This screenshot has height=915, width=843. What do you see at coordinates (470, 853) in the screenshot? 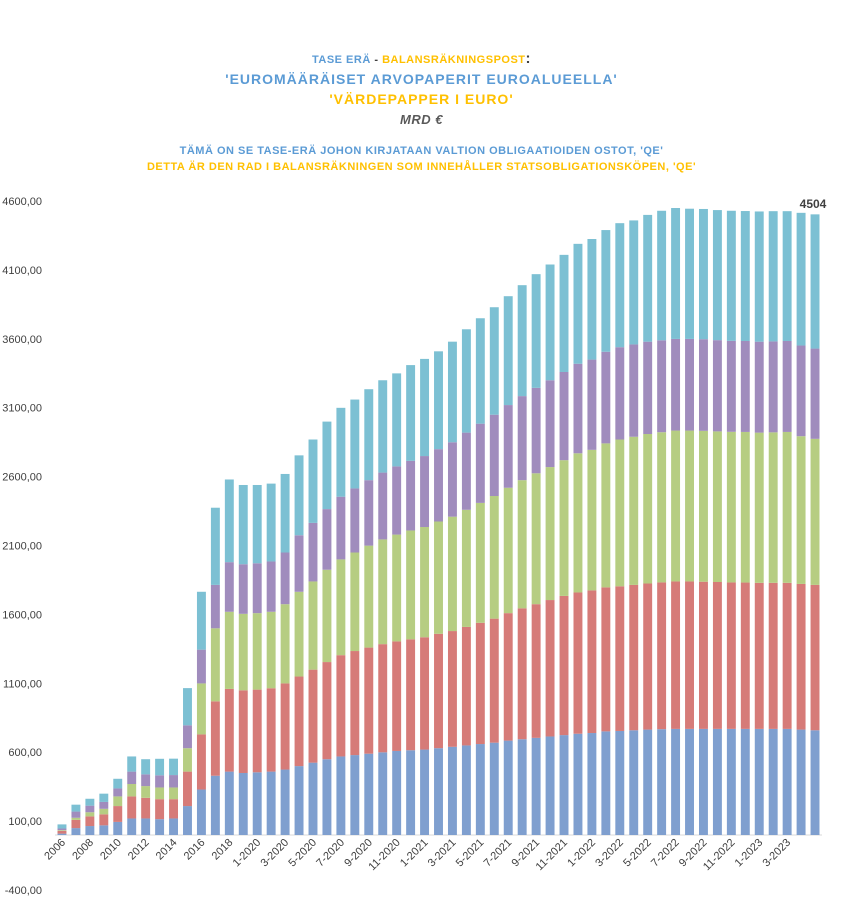
I see `x-tick-label: 5-2021` at bounding box center [470, 853].